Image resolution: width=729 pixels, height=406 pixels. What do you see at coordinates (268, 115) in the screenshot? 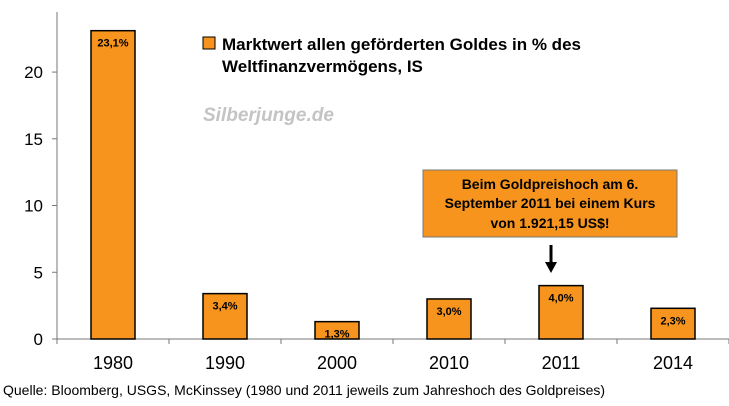
I see `watermark: Silberjunge.de` at bounding box center [268, 115].